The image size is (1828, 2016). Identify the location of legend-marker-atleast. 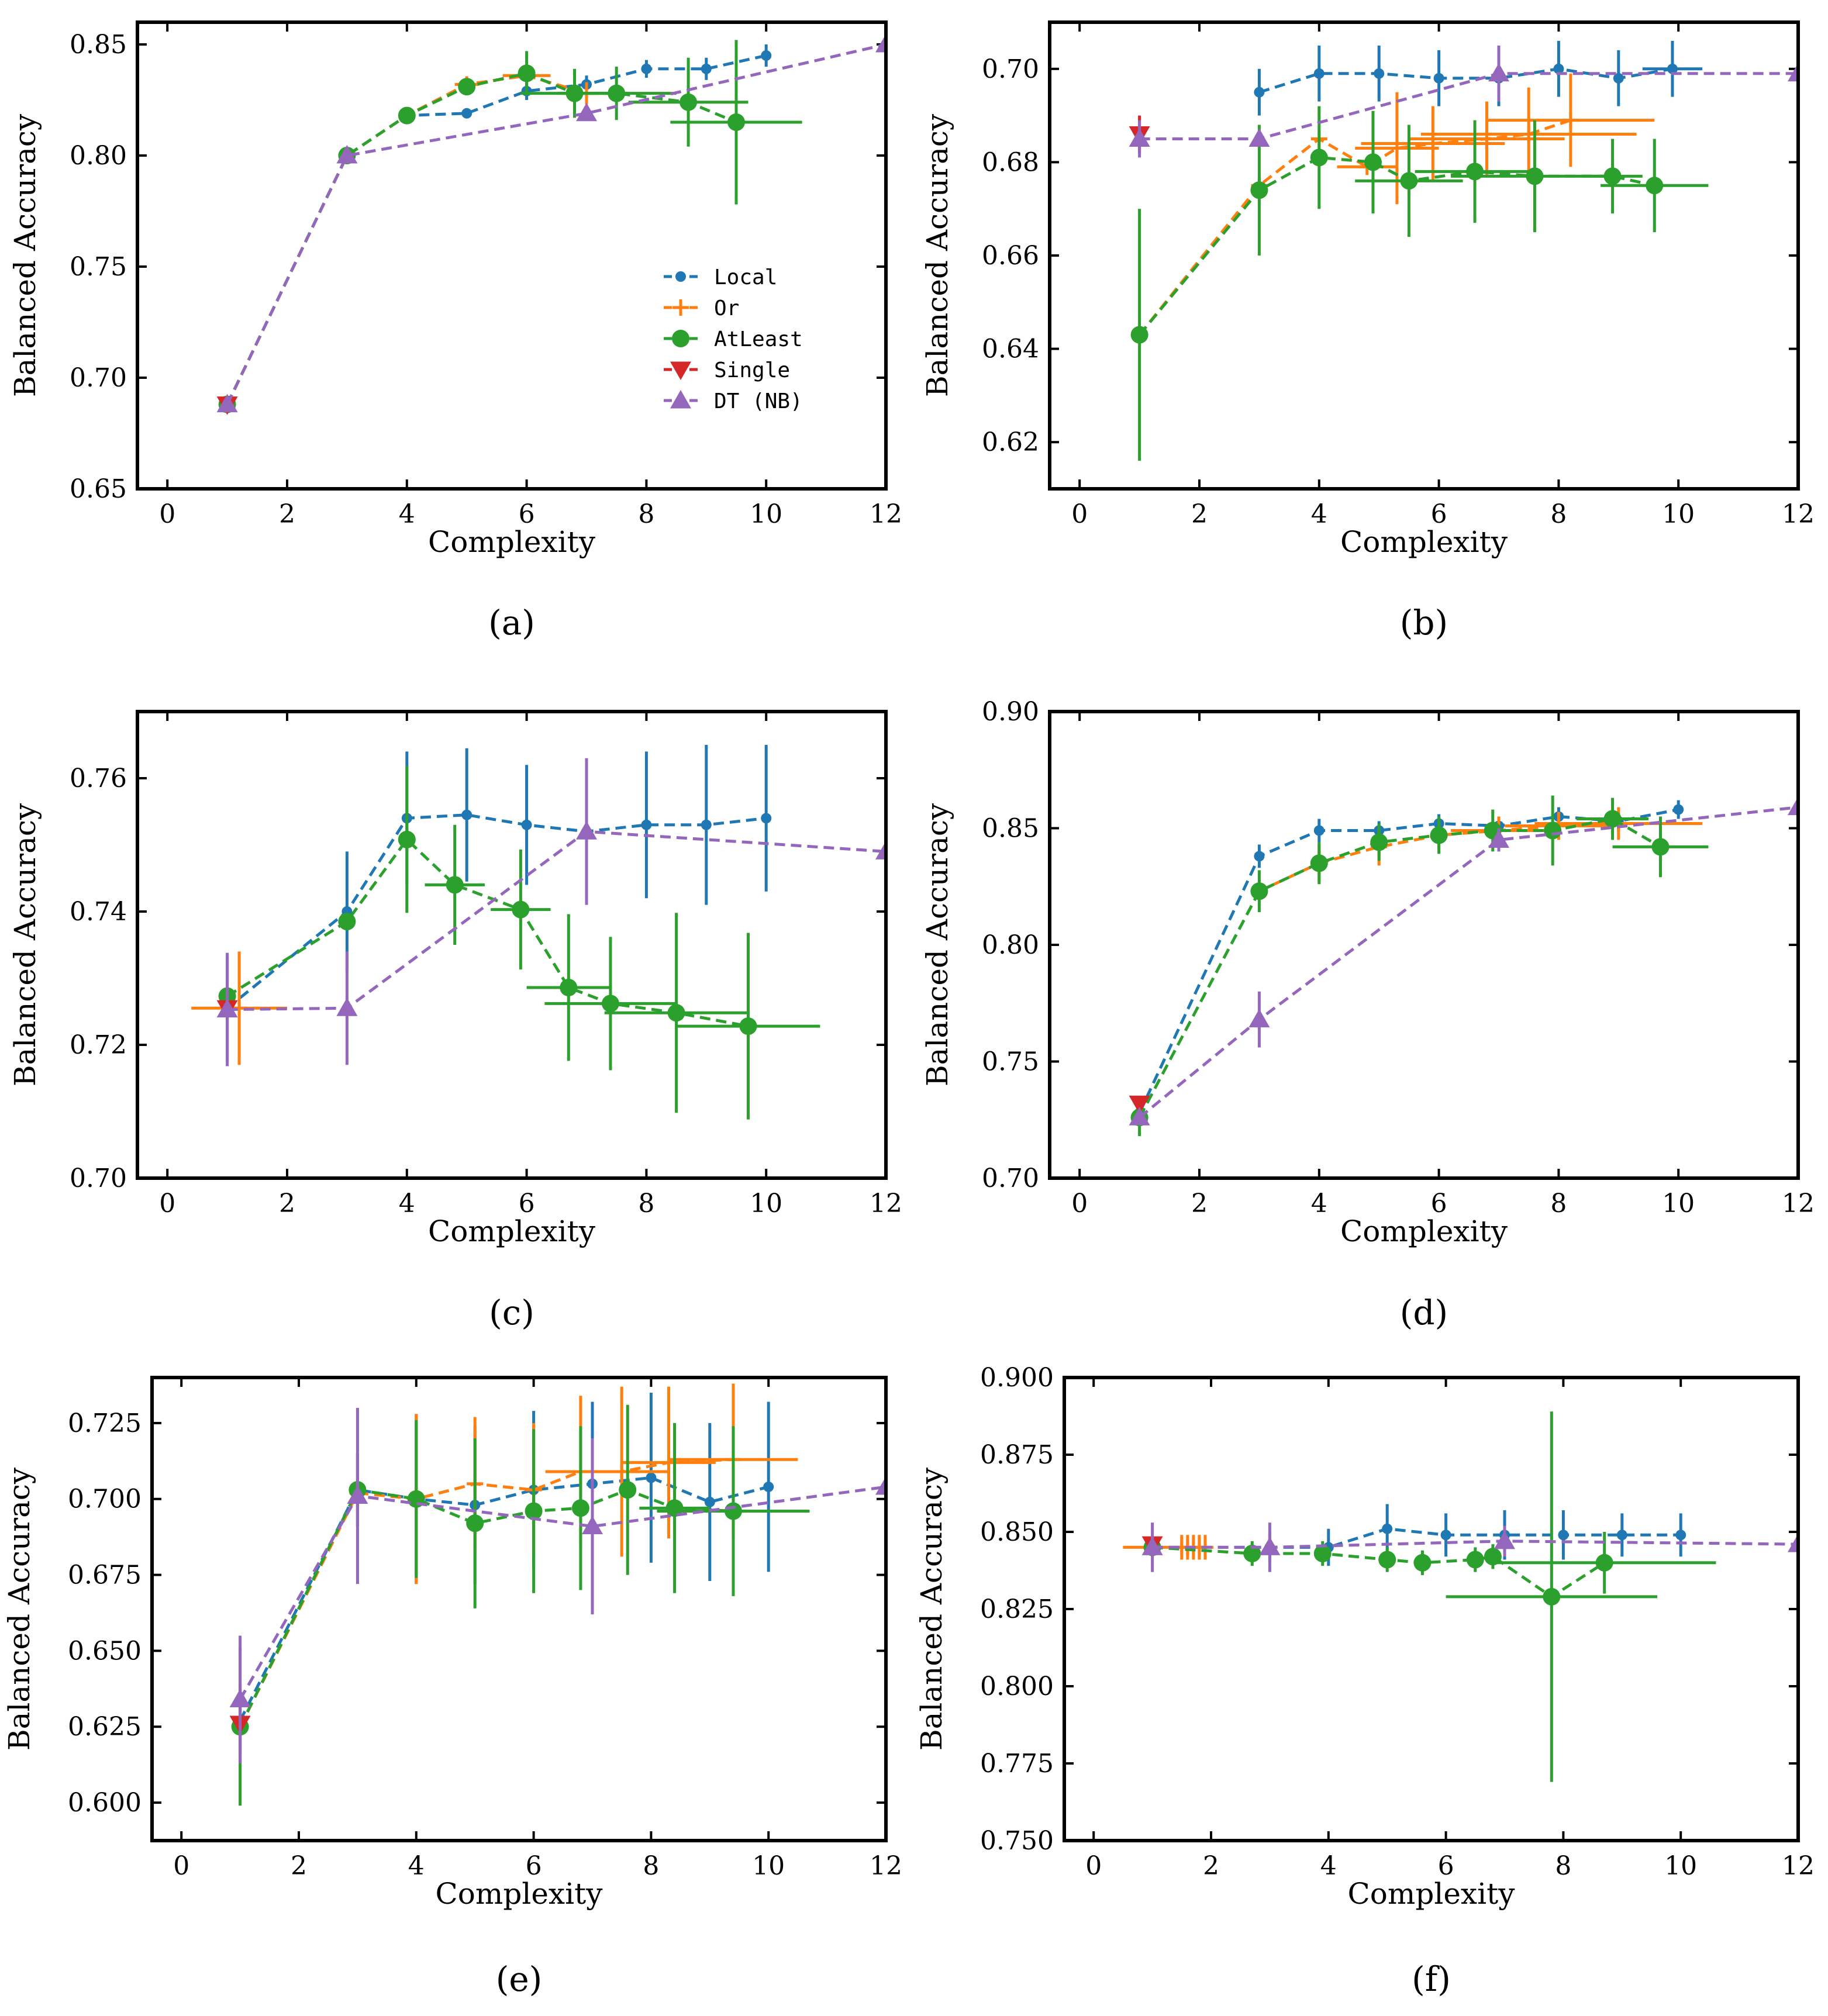
(680, 338).